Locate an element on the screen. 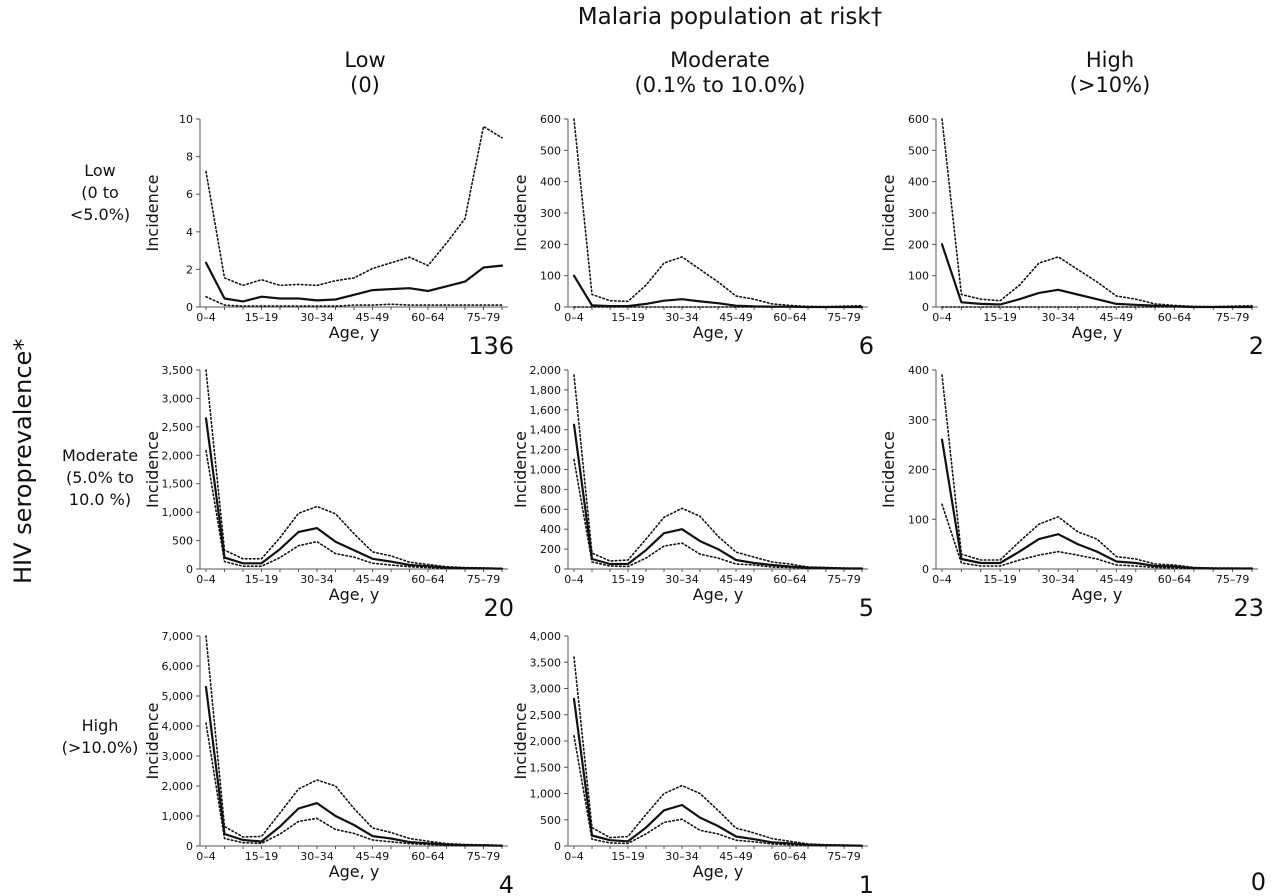  cluster-count: 23 is located at coordinates (1248, 608).